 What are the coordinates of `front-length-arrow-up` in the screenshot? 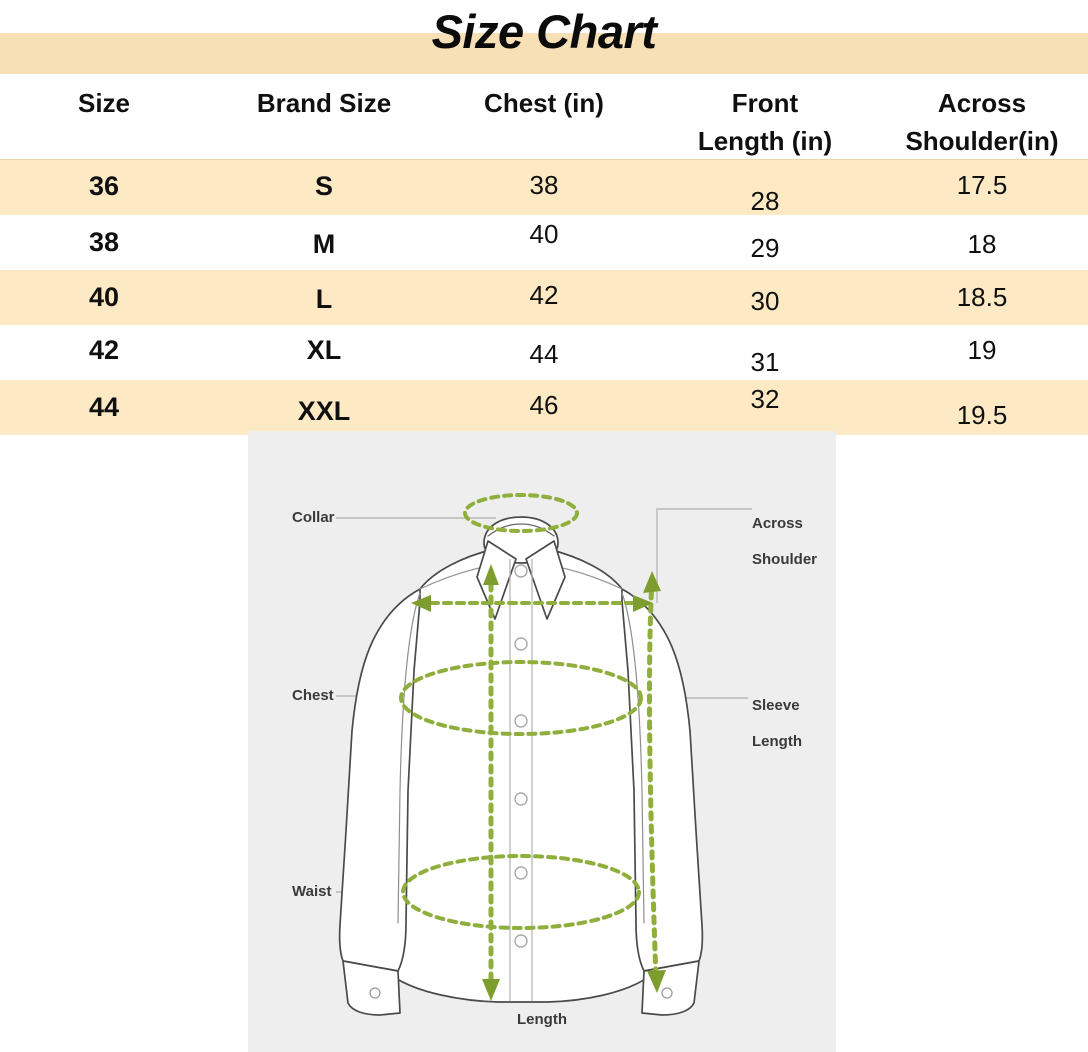 It's located at (491, 574).